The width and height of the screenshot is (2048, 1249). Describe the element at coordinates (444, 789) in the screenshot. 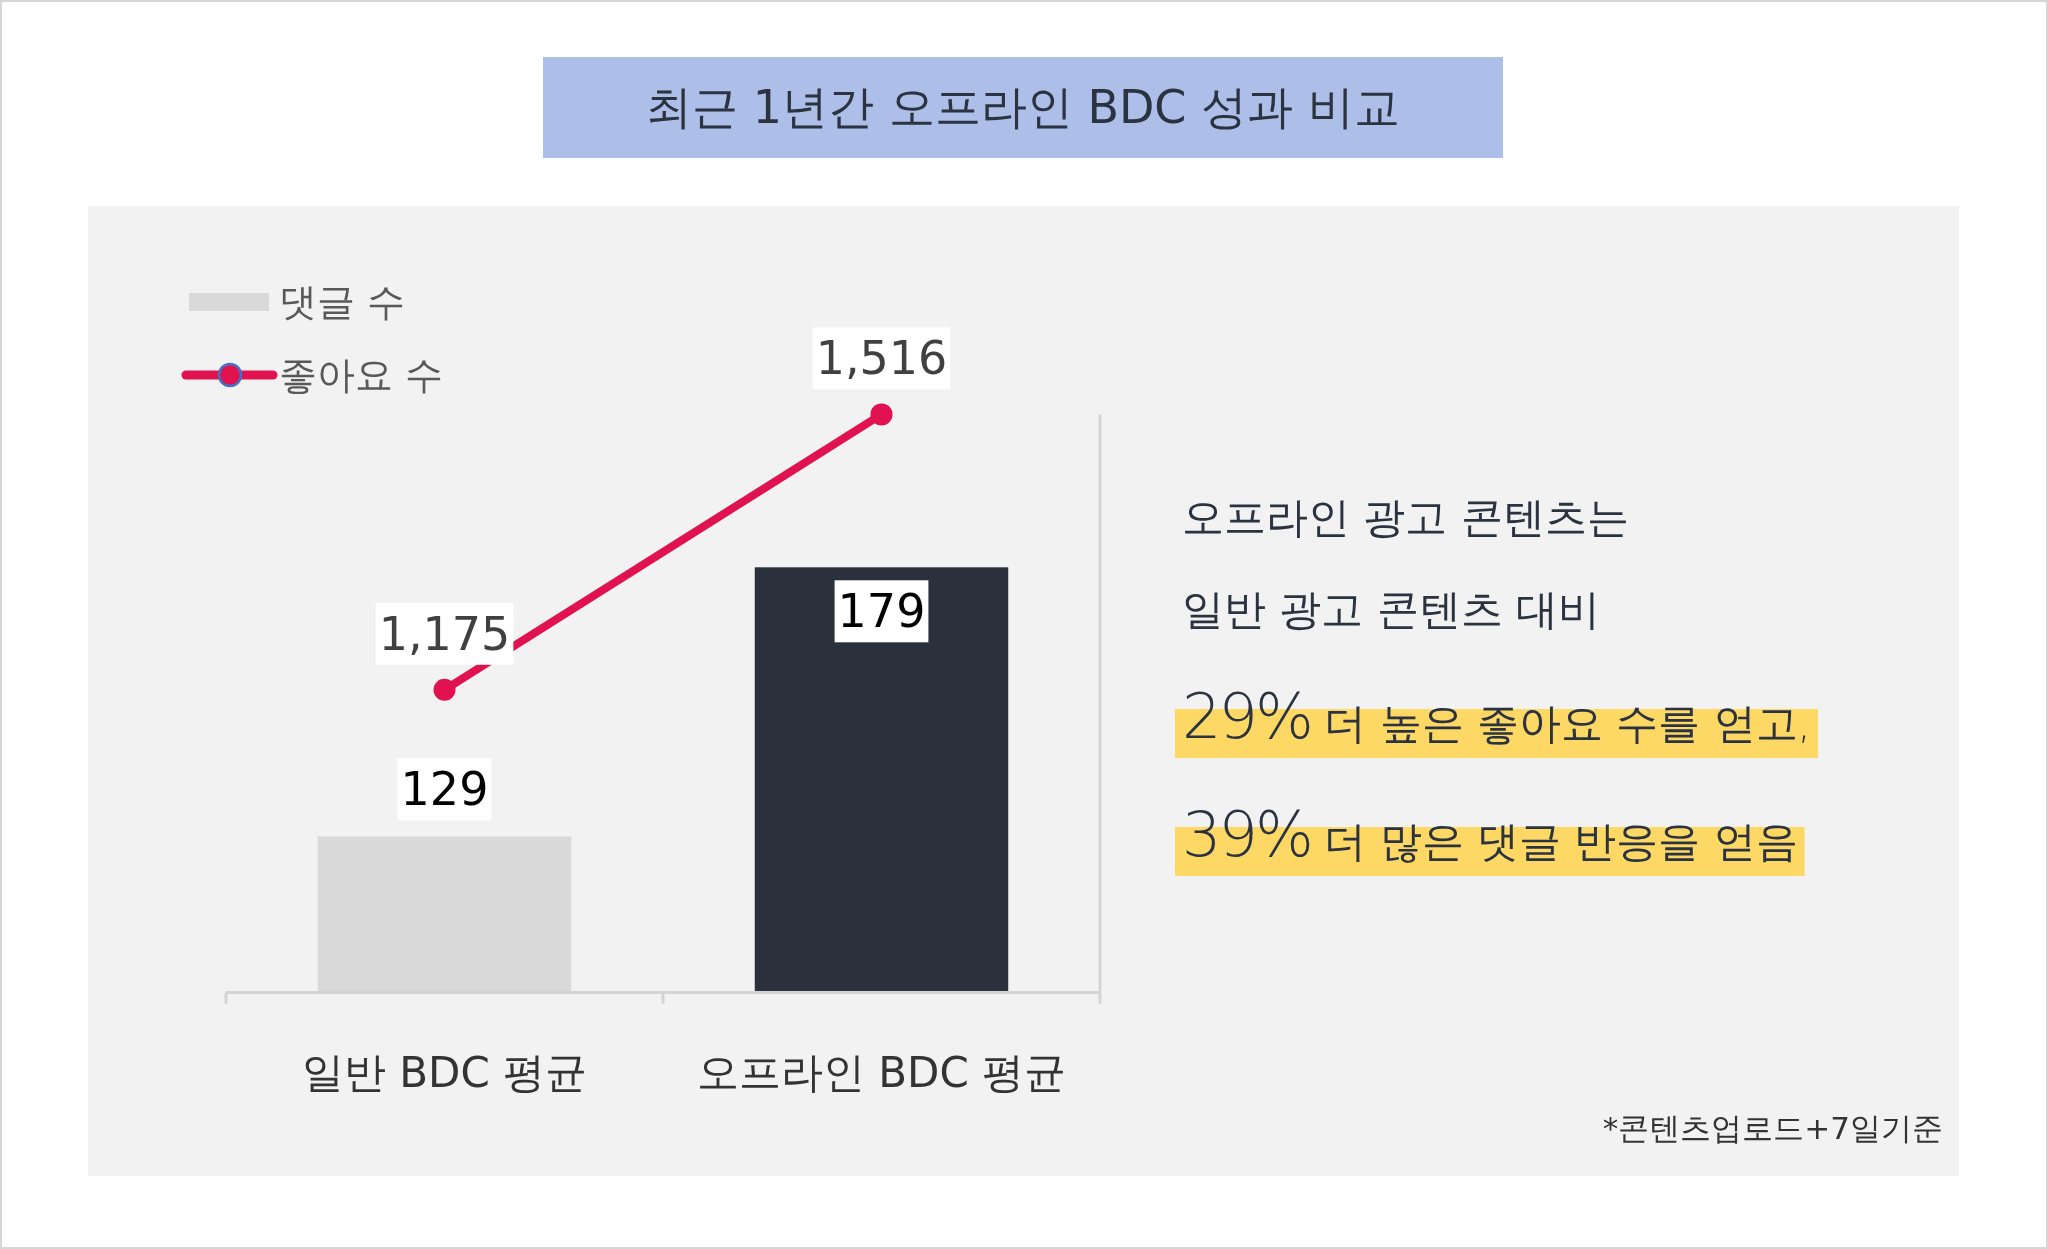

I see `data-label: 129` at that location.